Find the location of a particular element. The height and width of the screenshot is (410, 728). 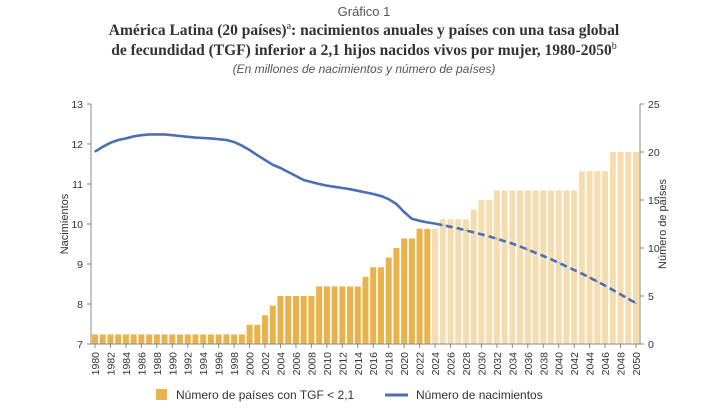

x-tick-label: 1990 is located at coordinates (173, 364).